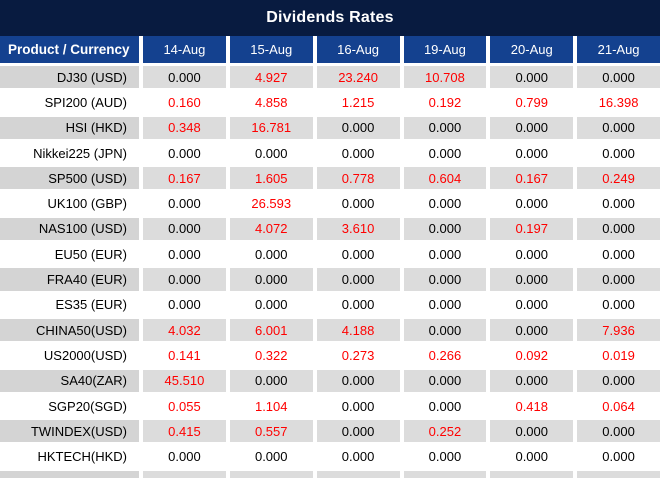 The width and height of the screenshot is (660, 478). I want to click on value-cell: 0.418, so click(532, 406).